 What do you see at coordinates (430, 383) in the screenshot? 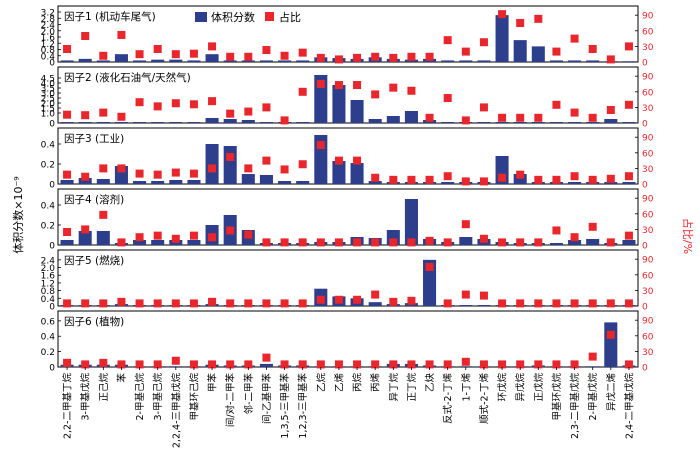
I see `x-tick-label: 乙炔` at bounding box center [430, 383].